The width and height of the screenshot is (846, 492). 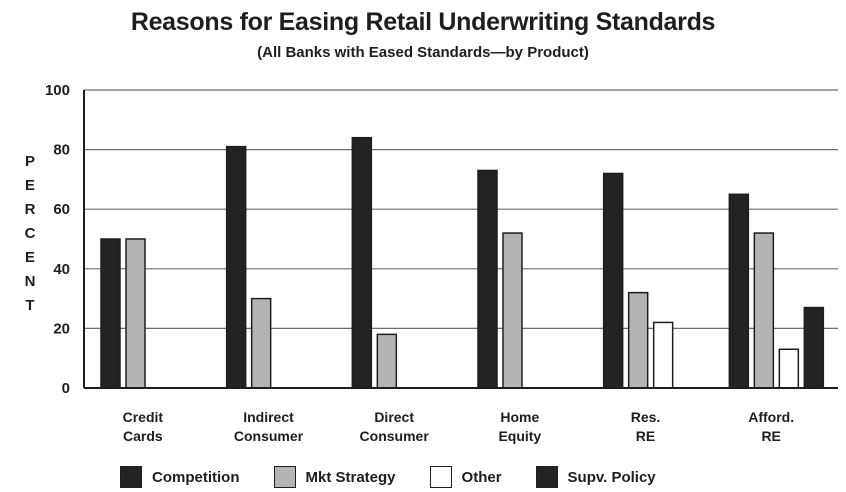 What do you see at coordinates (646, 426) in the screenshot?
I see `x-category-label: Res. RE` at bounding box center [646, 426].